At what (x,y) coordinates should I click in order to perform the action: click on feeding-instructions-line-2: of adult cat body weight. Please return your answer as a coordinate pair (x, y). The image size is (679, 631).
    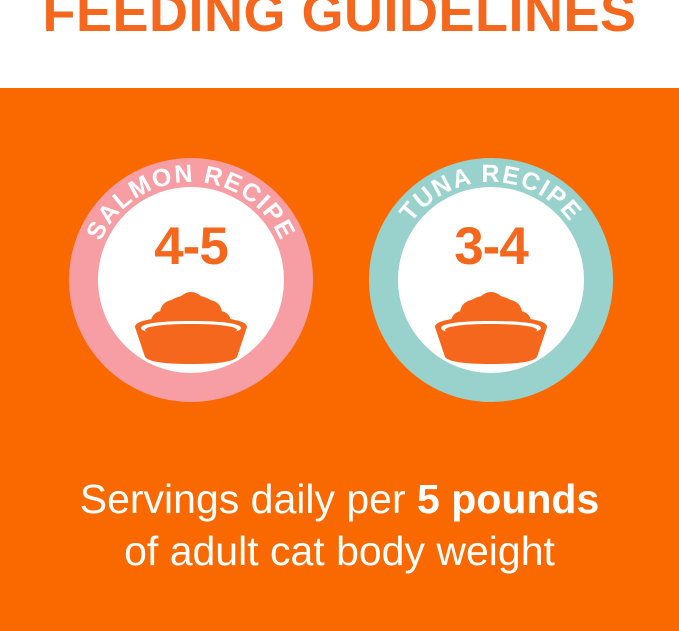
    Looking at the image, I should click on (339, 551).